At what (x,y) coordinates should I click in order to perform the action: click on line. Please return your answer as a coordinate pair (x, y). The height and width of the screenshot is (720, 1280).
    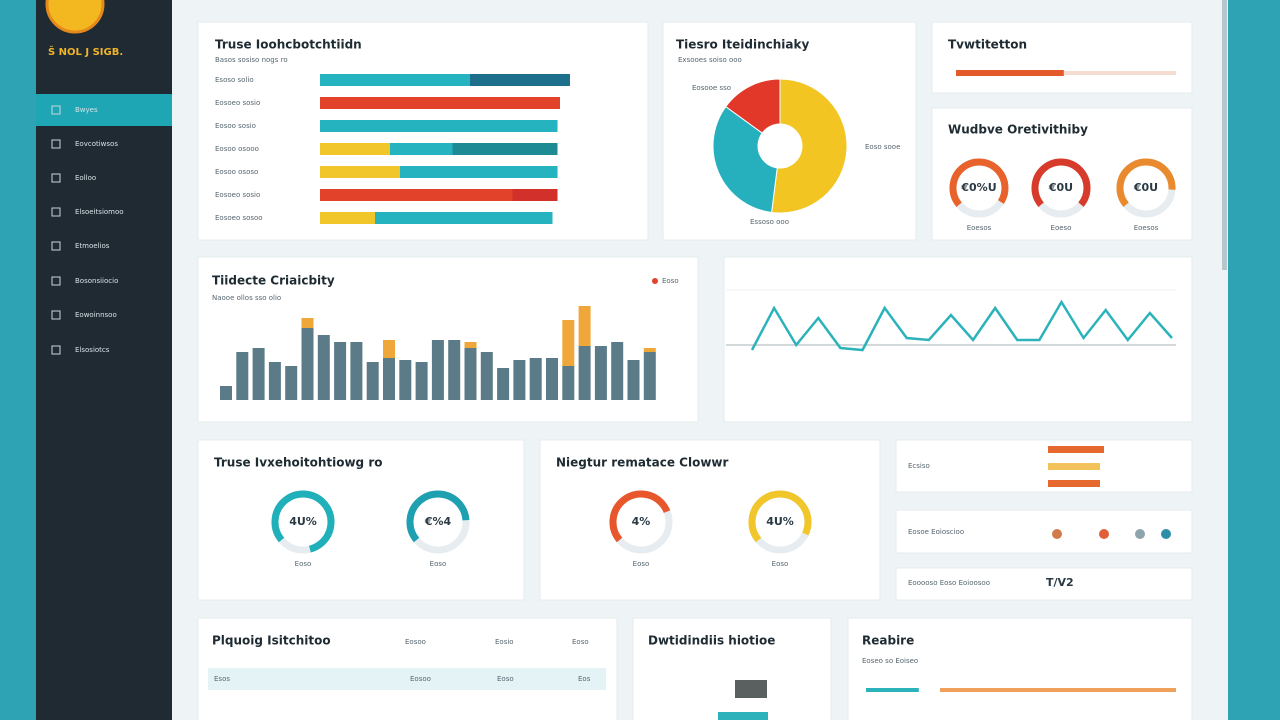
    Looking at the image, I should click on (961, 325).